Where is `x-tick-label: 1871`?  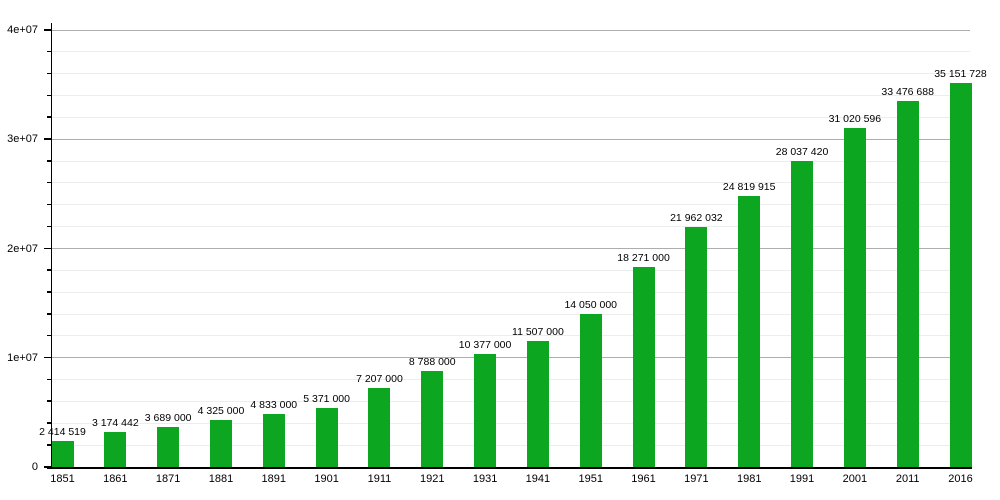 x-tick-label: 1871 is located at coordinates (168, 479).